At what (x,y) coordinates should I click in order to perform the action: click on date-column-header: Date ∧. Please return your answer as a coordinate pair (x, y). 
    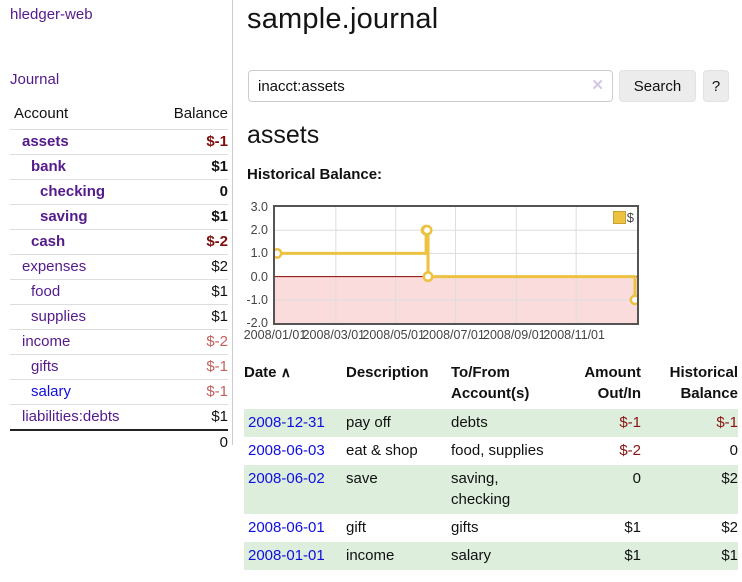
    Looking at the image, I should click on (267, 372).